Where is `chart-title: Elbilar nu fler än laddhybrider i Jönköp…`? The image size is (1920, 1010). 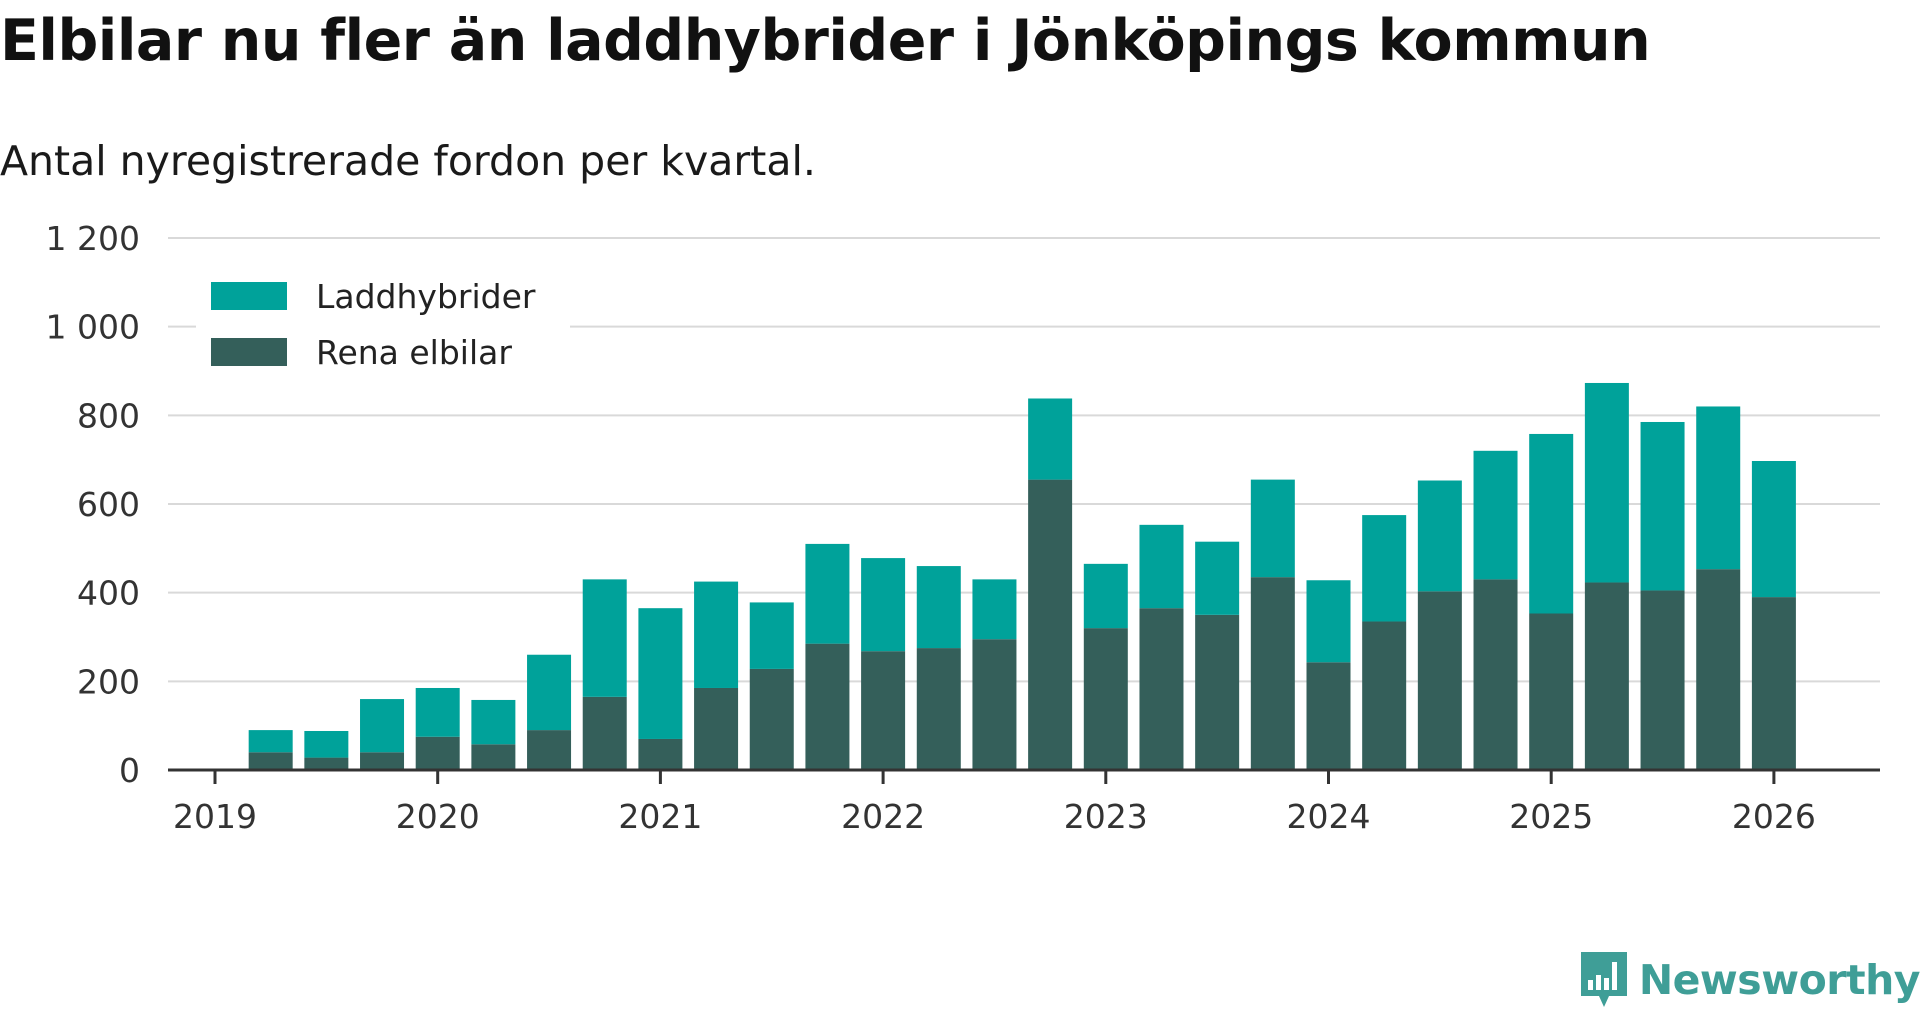 chart-title: Elbilar nu fler än laddhybrider i Jönköp… is located at coordinates (825, 41).